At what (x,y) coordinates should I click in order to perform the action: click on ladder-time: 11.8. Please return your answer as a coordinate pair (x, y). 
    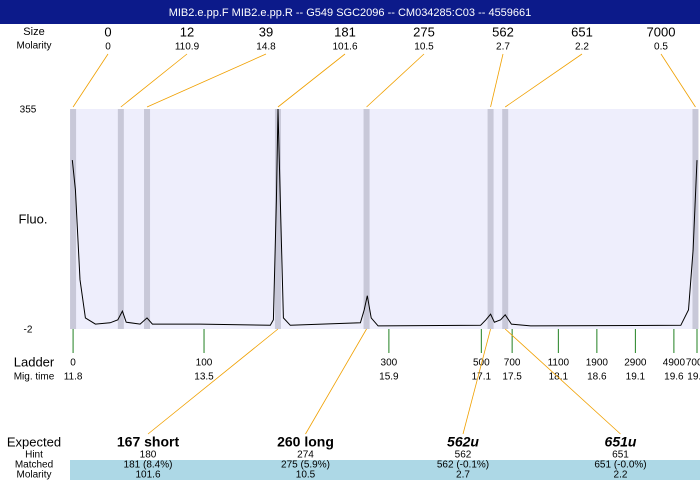
    Looking at the image, I should click on (73, 377).